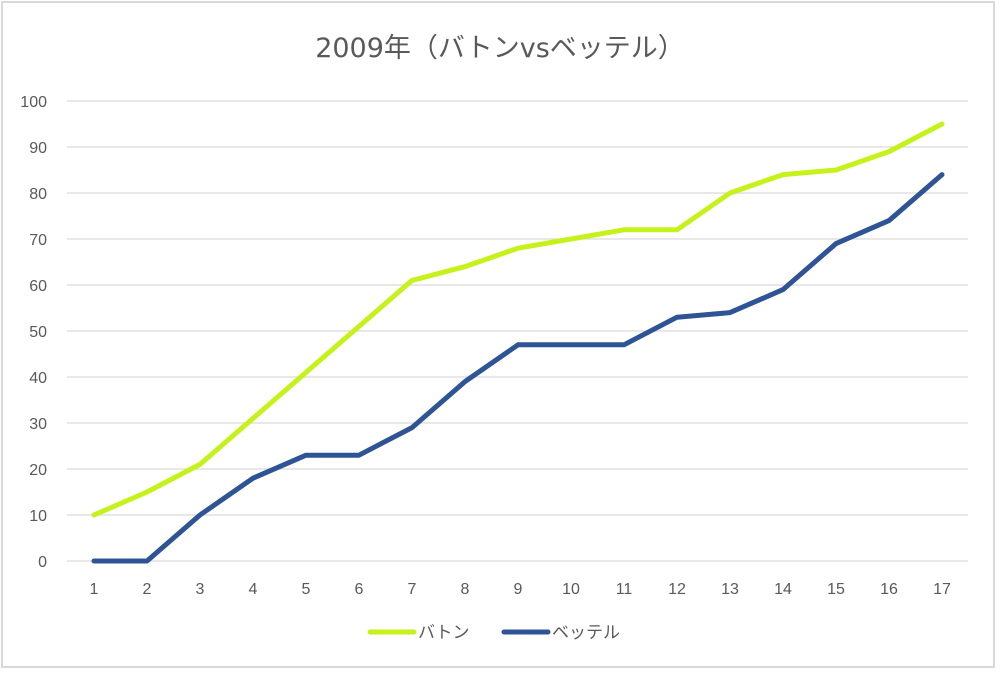 This screenshot has height=673, width=1000. Describe the element at coordinates (33, 102) in the screenshot. I see `y-tick-label: 100` at that location.